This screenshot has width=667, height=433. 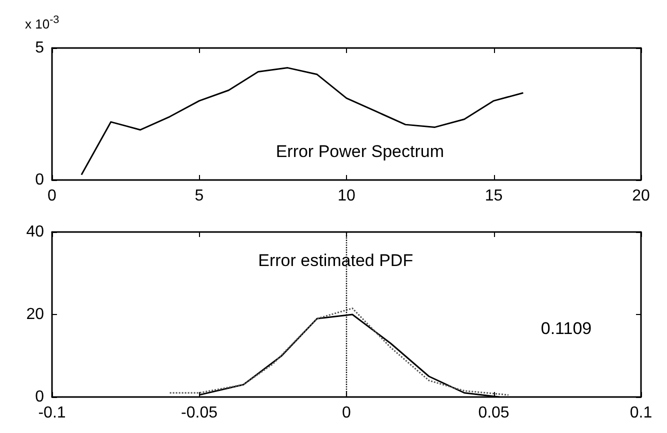 What do you see at coordinates (641, 196) in the screenshot?
I see `x-tick-label: 20` at bounding box center [641, 196].